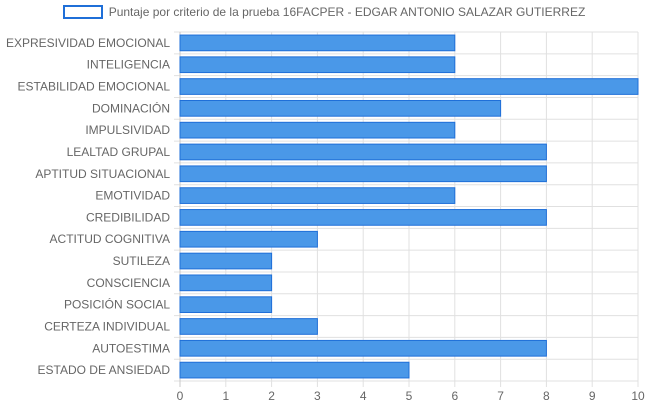  I want to click on x-tick-label: 6, so click(454, 396).